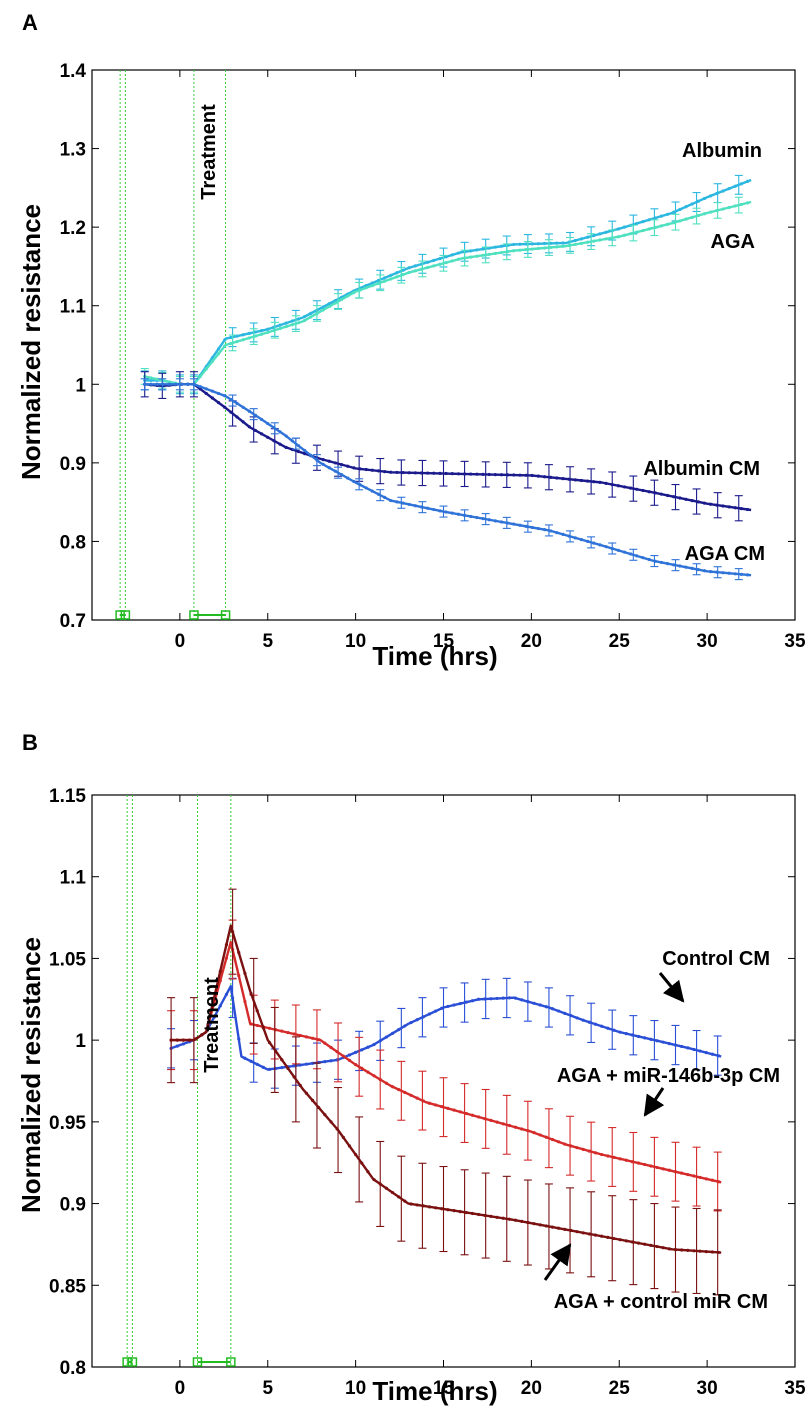 This screenshot has height=1408, width=812. I want to click on panel-label-a: A, so click(30, 22).